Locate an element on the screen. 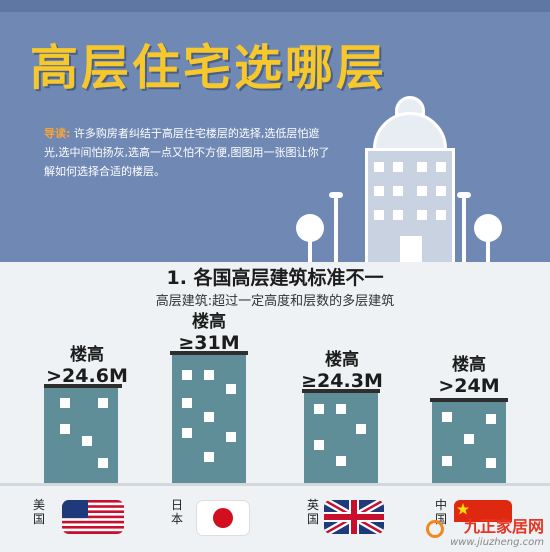 This screenshot has width=550, height=552. country-name-japan: 日本 is located at coordinates (176, 512).